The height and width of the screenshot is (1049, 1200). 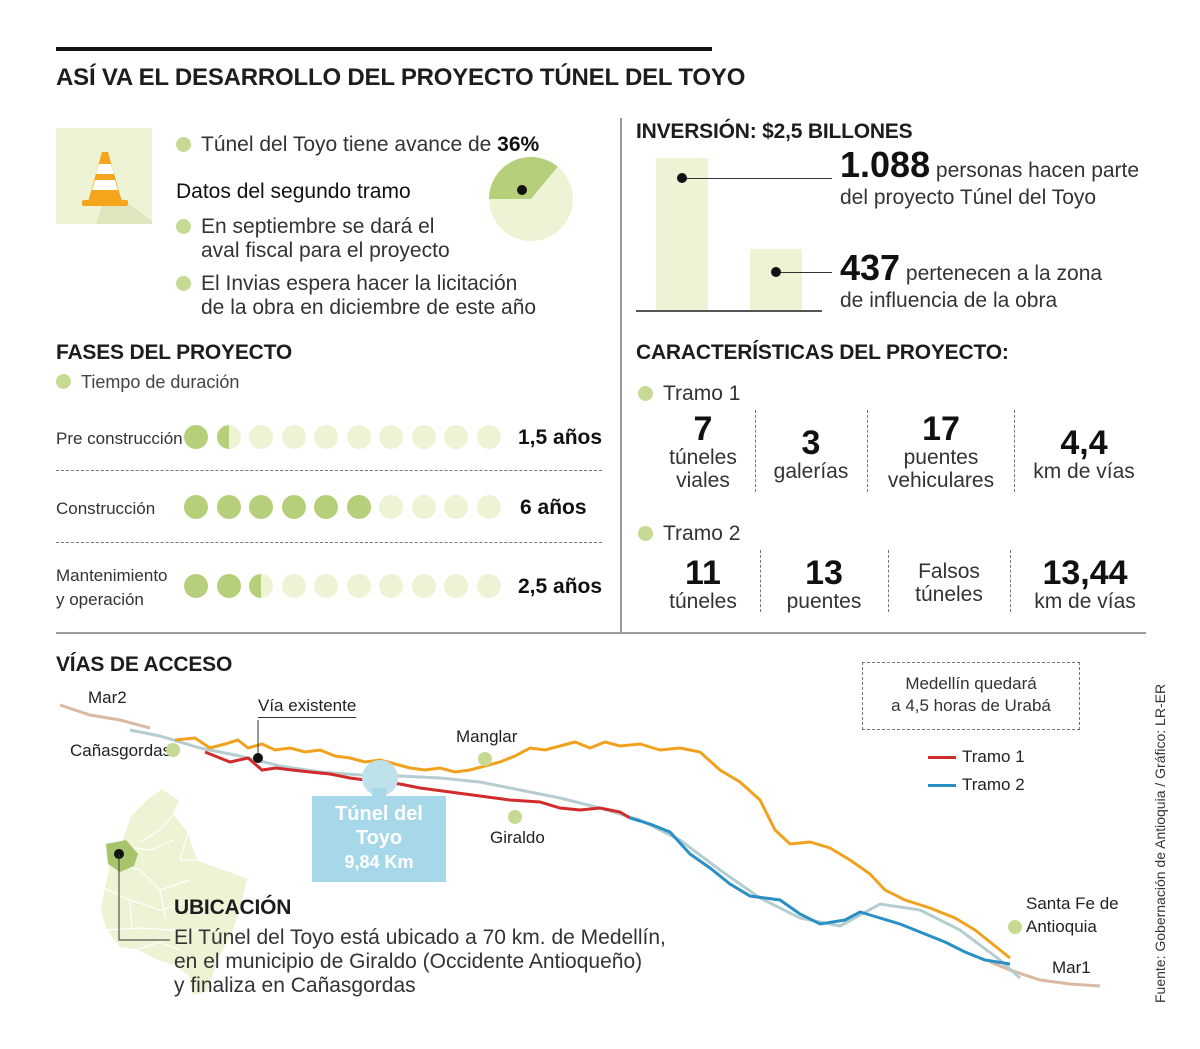 What do you see at coordinates (621, 375) in the screenshot?
I see `column-divider` at bounding box center [621, 375].